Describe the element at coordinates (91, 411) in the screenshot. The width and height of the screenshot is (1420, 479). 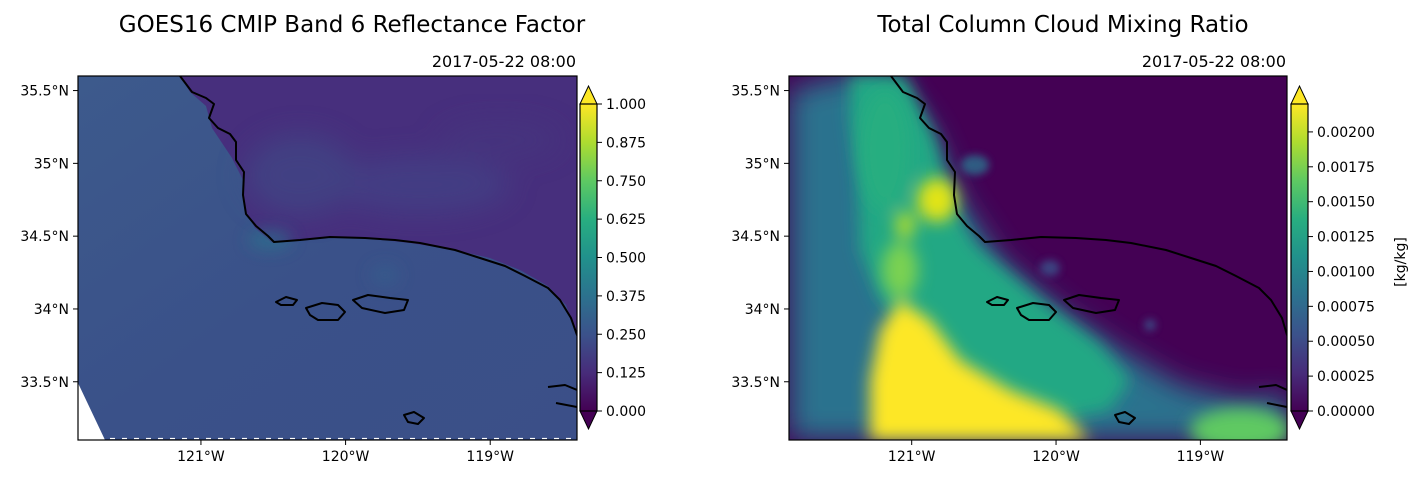
I see `left-no-data-corner` at that location.